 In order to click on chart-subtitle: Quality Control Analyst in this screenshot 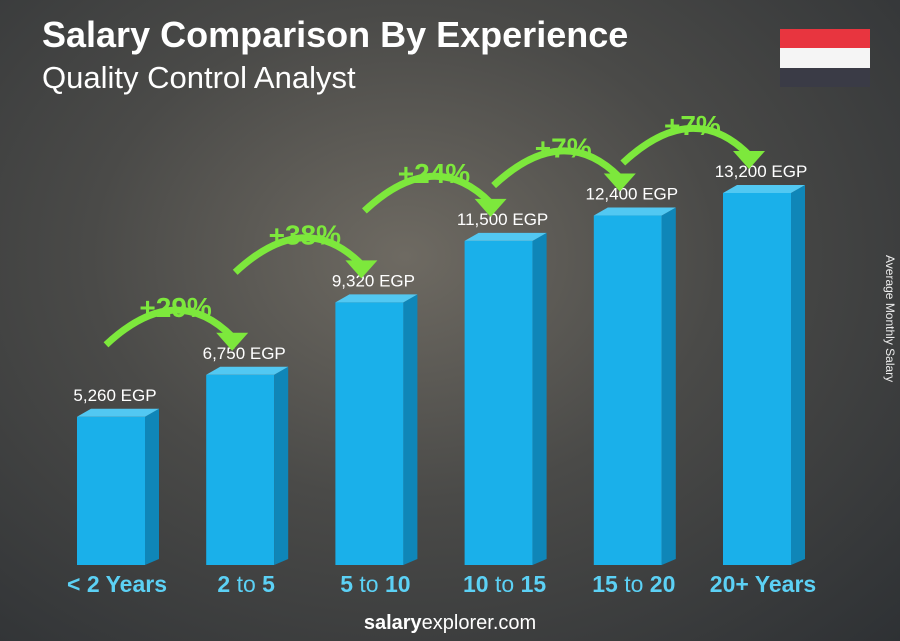, I will do `click(199, 77)`.